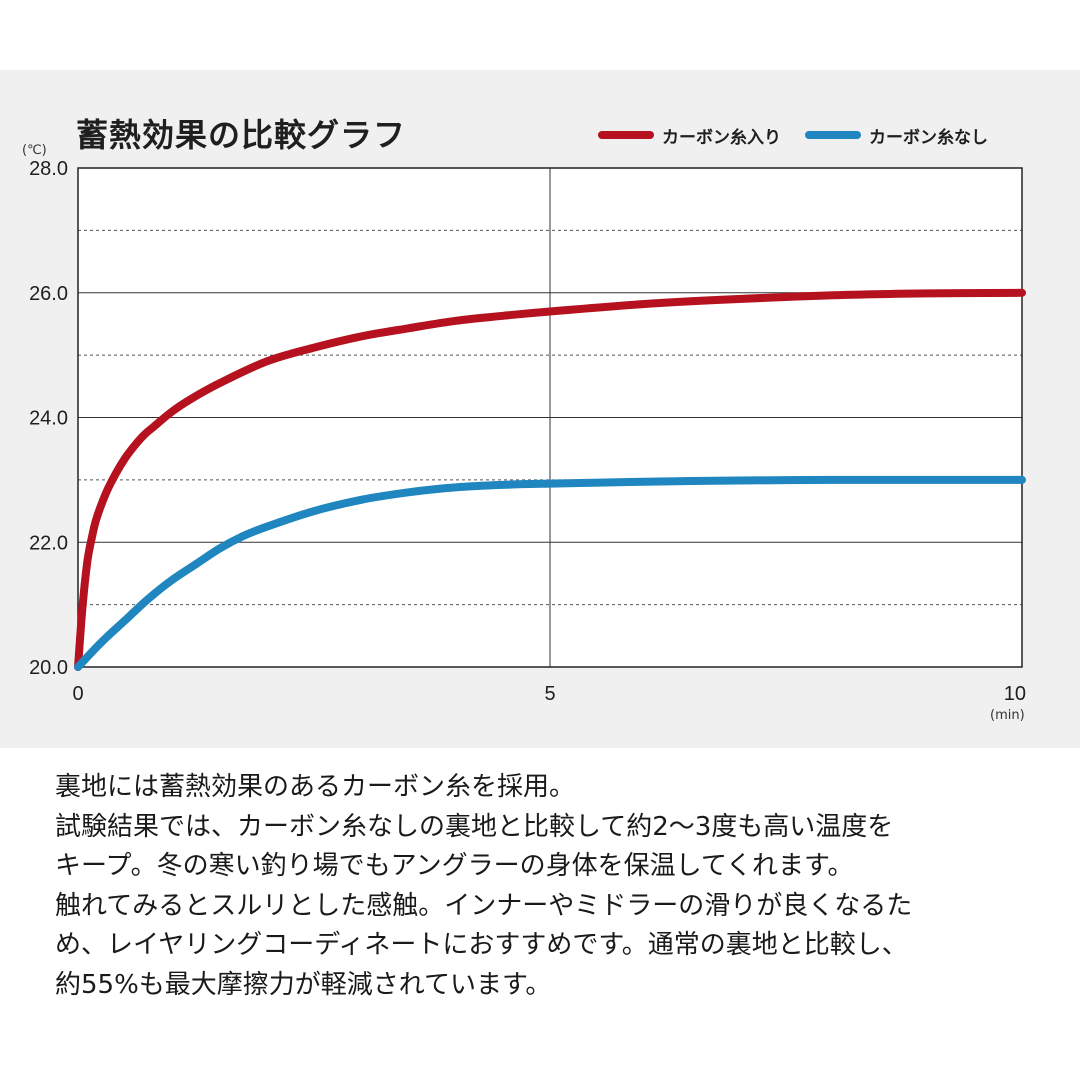  I want to click on description-line: 触れてみるとスルリとした感触。インナーやミドラーの滑りが良くなるた, so click(484, 905).